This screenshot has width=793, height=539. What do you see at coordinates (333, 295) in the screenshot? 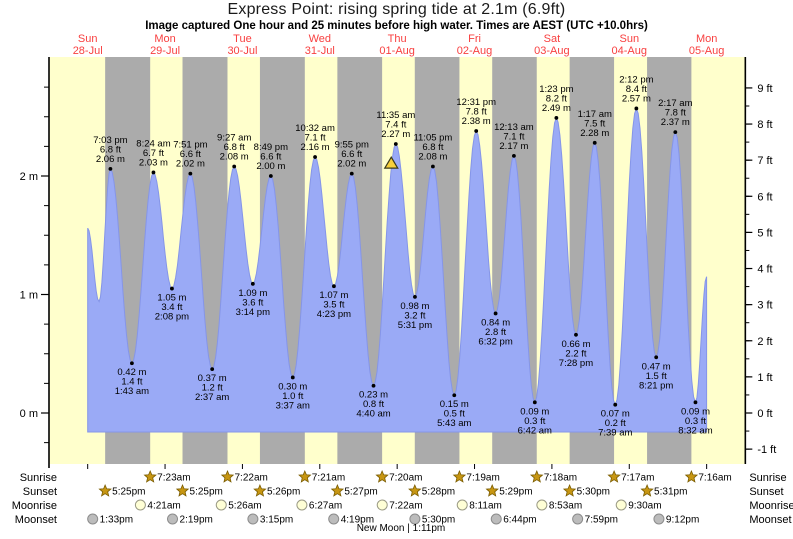
I see `tide-annotation-text: 1.07 m` at bounding box center [333, 295].